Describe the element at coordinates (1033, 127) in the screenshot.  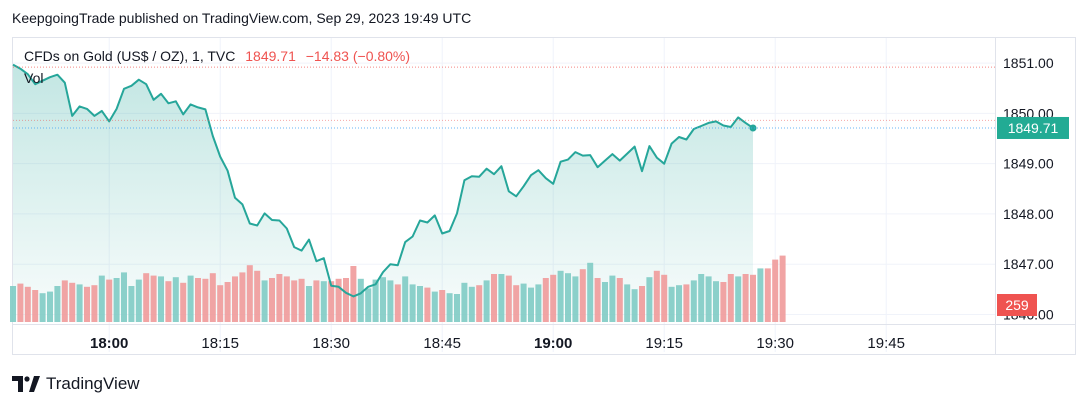
I see `last-price-tag` at that location.